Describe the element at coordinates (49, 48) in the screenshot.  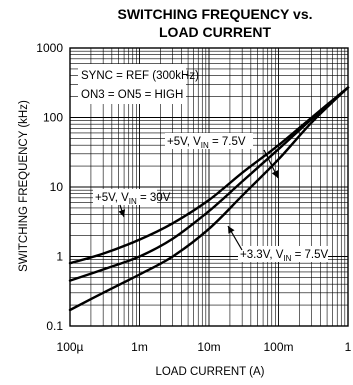
I see `y-tick-label: 1000` at that location.